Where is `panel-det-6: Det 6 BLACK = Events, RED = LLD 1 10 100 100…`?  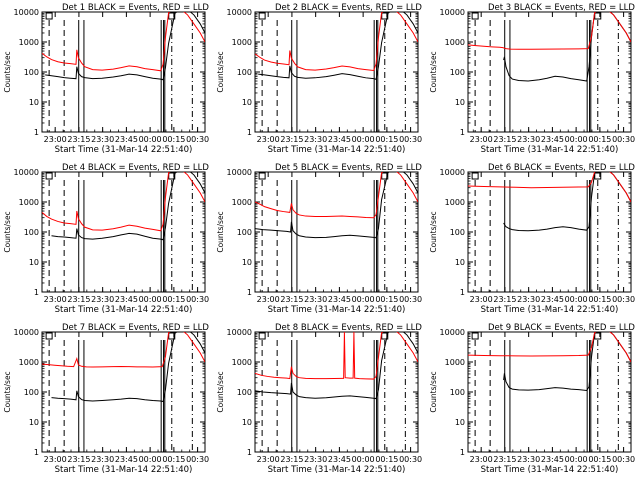
panel-det-6: Det 6 BLACK = Events, RED = LLD 1 10 100 100… is located at coordinates (532, 239).